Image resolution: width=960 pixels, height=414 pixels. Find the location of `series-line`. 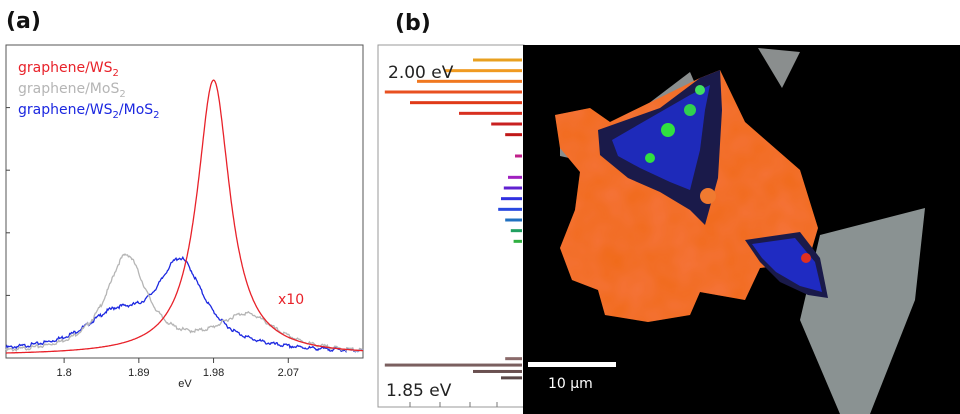

series-line is located at coordinates (184, 304).